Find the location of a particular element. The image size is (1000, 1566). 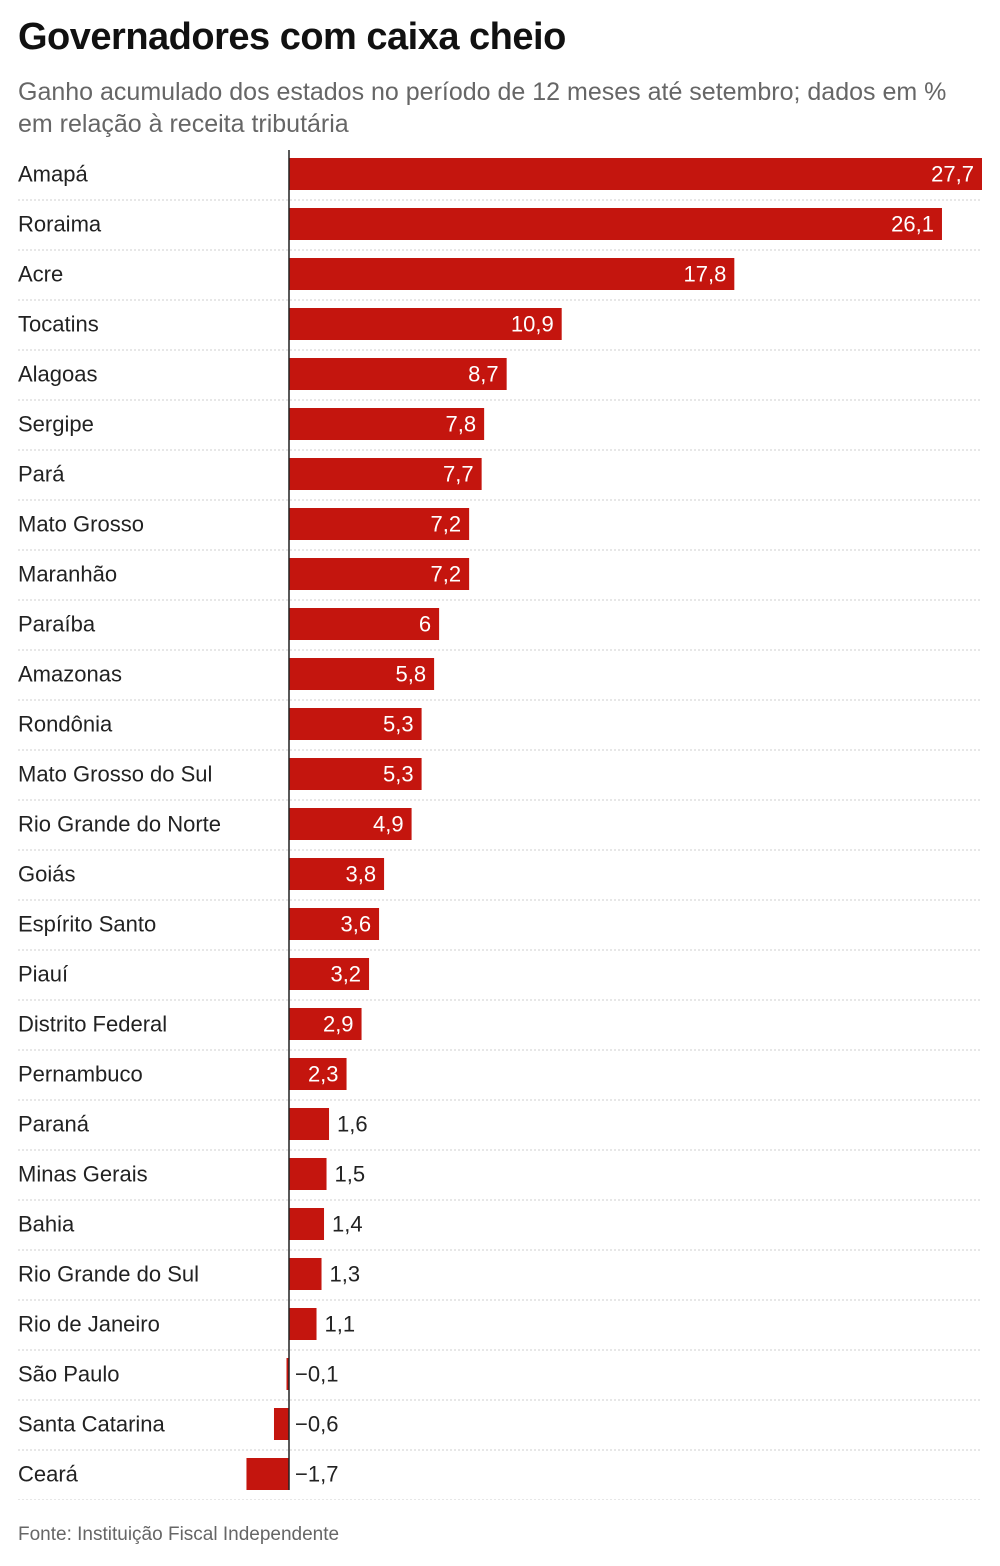

category-label: Pará is located at coordinates (41, 474).